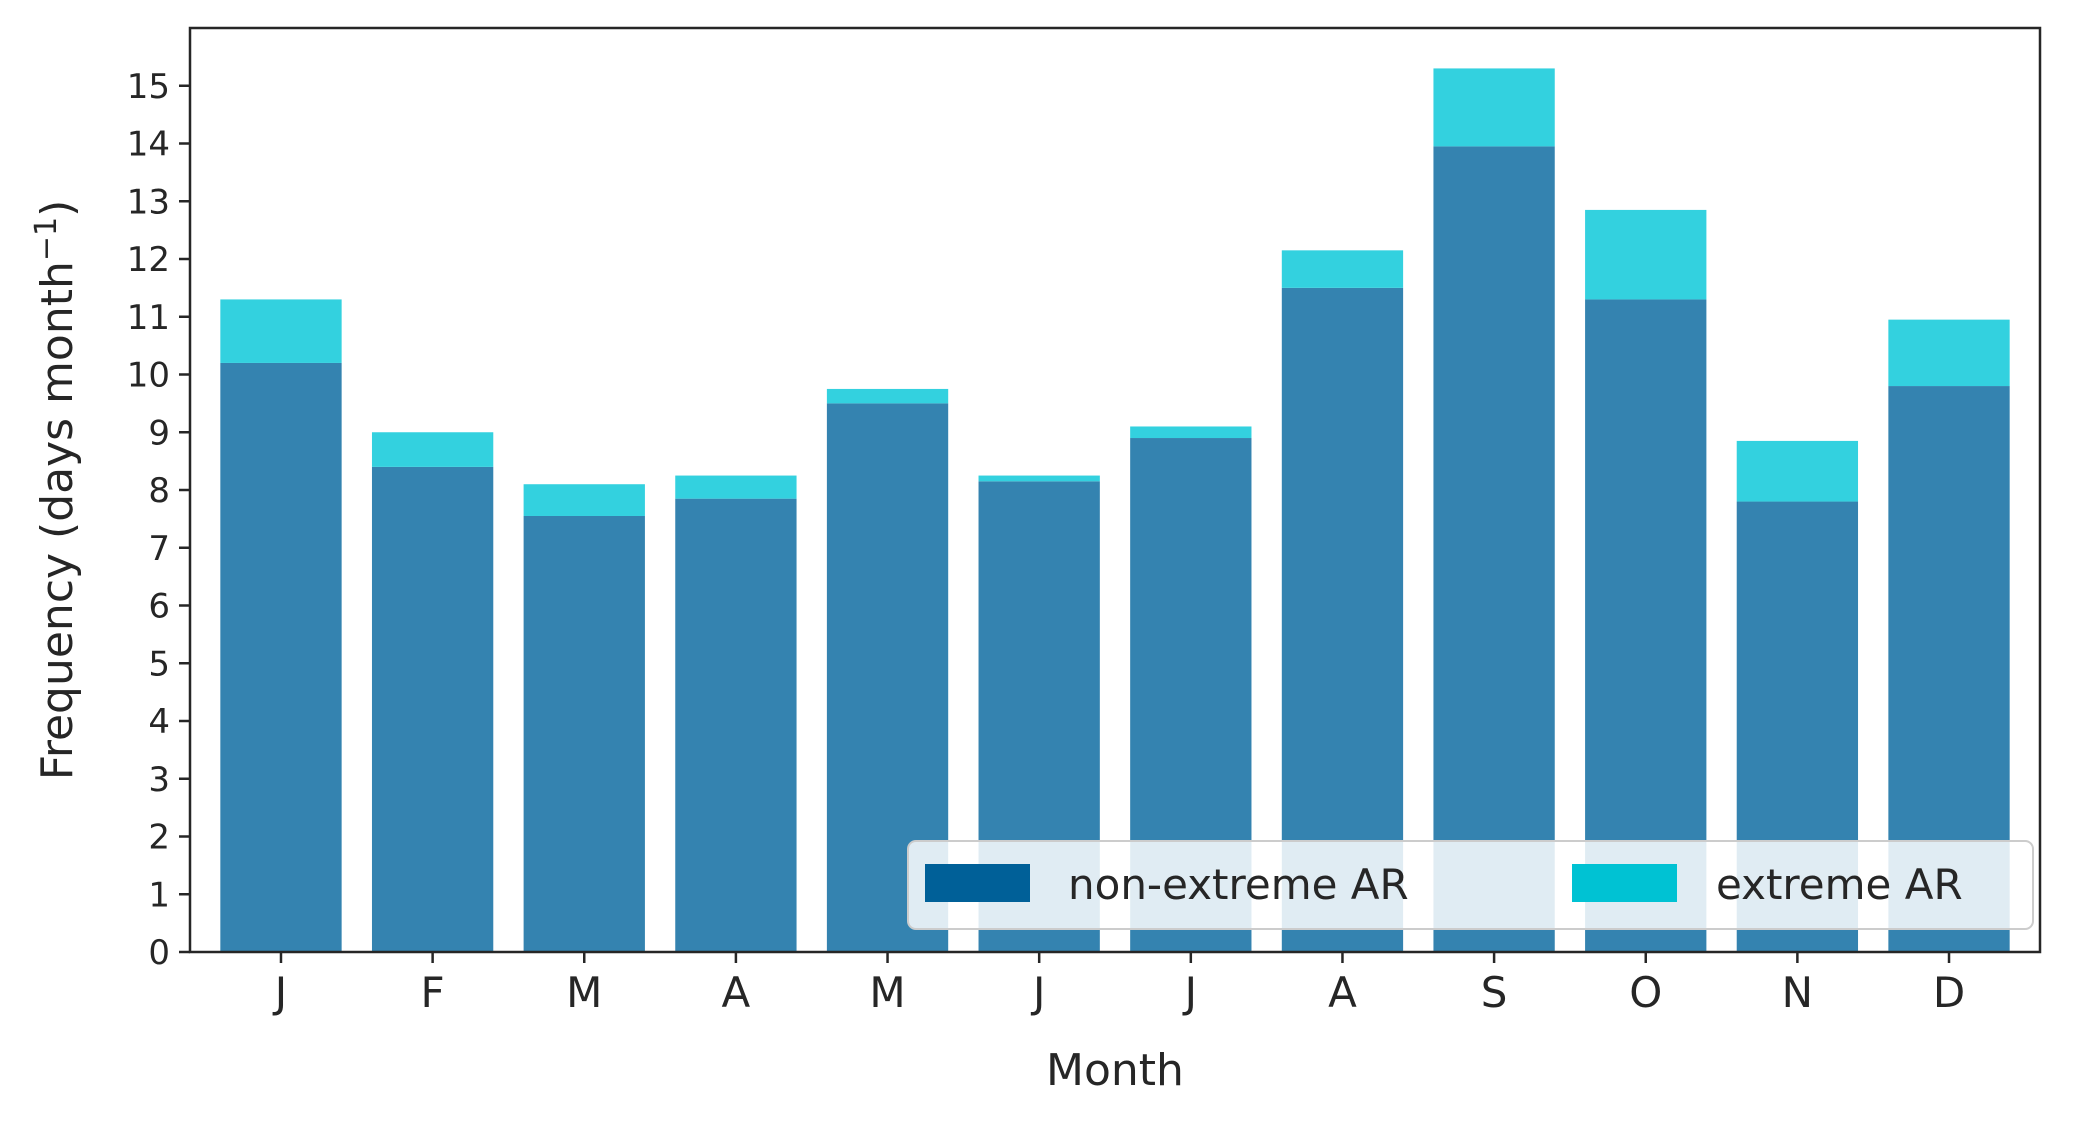 The image size is (2078, 1125). Describe the element at coordinates (148, 260) in the screenshot. I see `y-tick-label-12: 12` at that location.